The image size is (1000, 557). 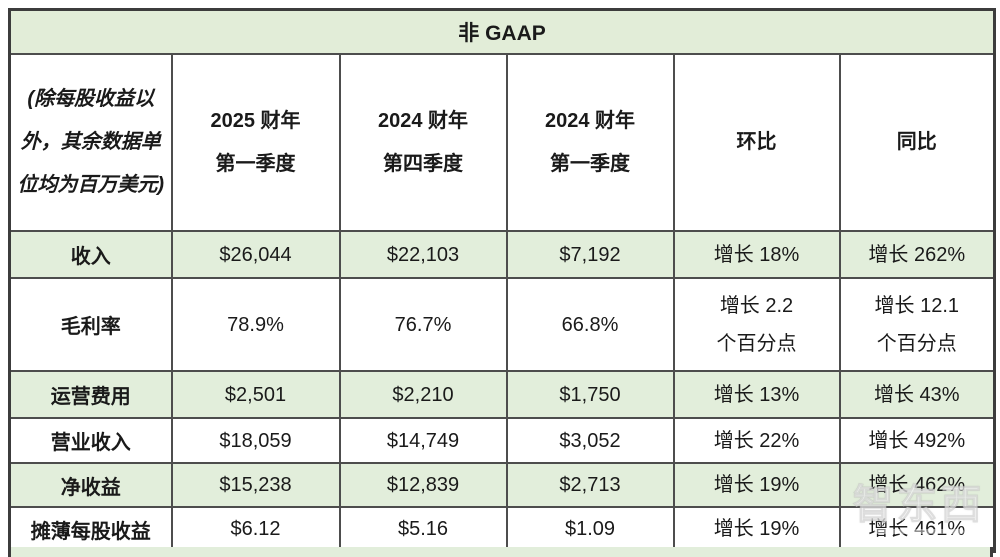 I want to click on table-row-revenue: 收入 $26,044 $22,103 $7,192 增长 18% 增长 262%, so click(x=502, y=254).